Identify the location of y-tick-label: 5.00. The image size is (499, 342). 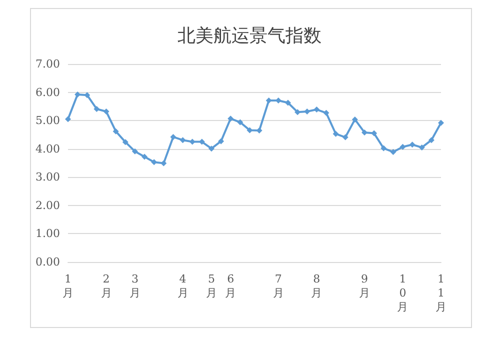
(48, 121).